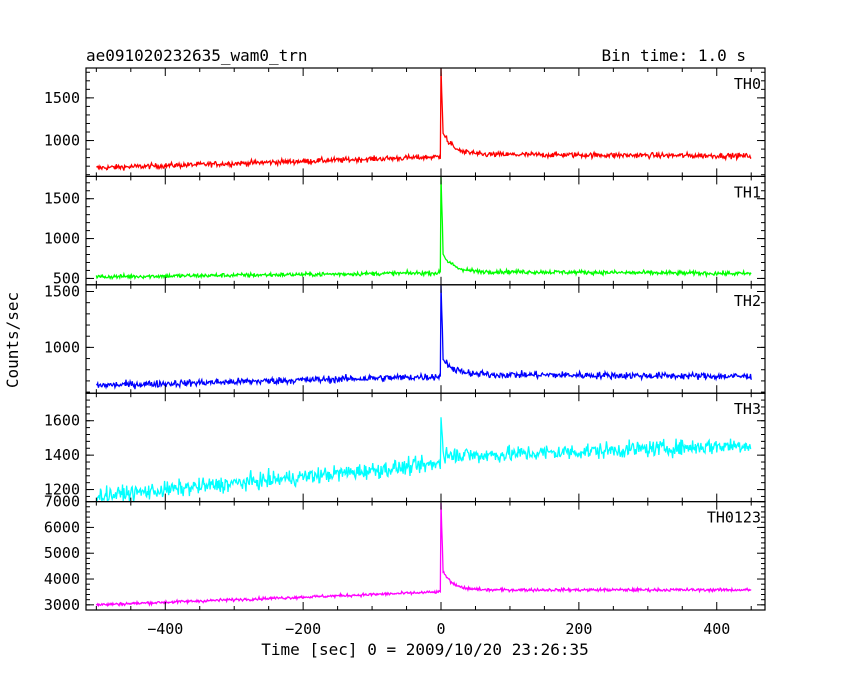 This screenshot has height=680, width=850. Describe the element at coordinates (747, 192) in the screenshot. I see `panel-label-th1: TH1` at that location.